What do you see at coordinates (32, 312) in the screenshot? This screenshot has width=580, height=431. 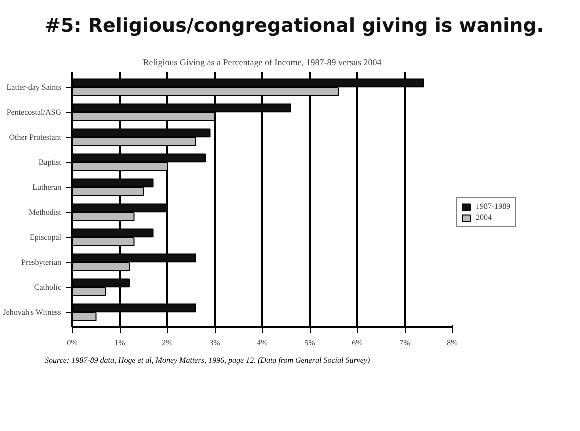 I see `y-tick-label: Jehovah's Witness` at bounding box center [32, 312].